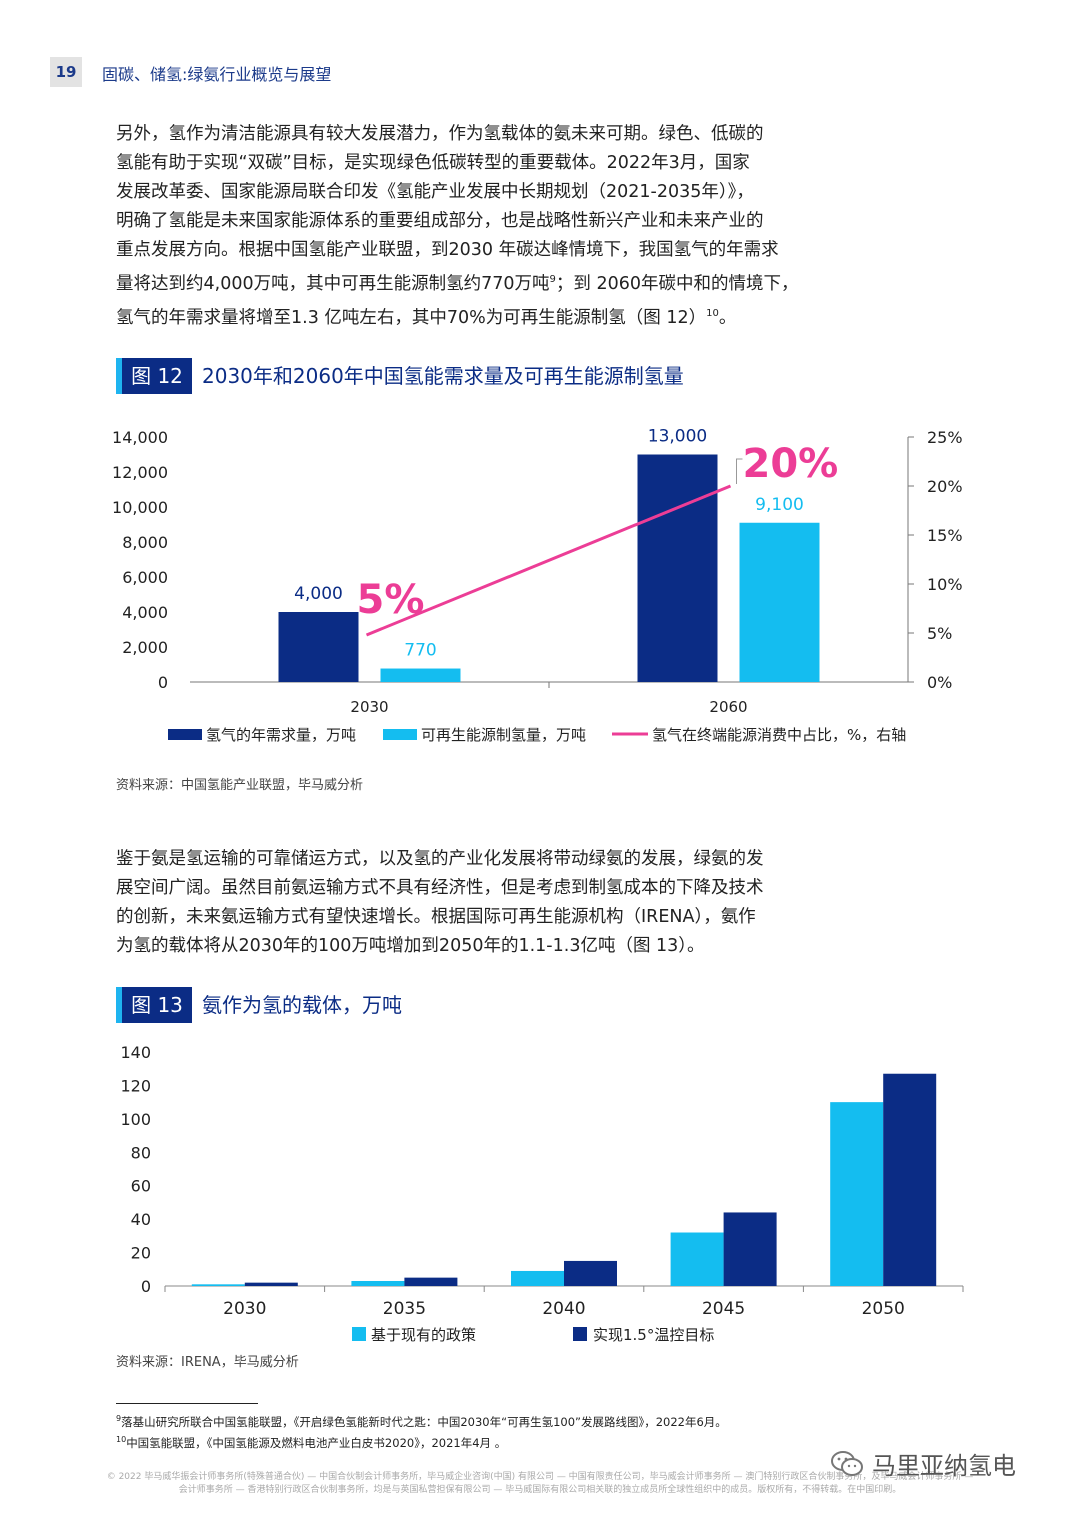  Describe the element at coordinates (883, 1309) in the screenshot. I see `x-tick-label: 2050` at that location.